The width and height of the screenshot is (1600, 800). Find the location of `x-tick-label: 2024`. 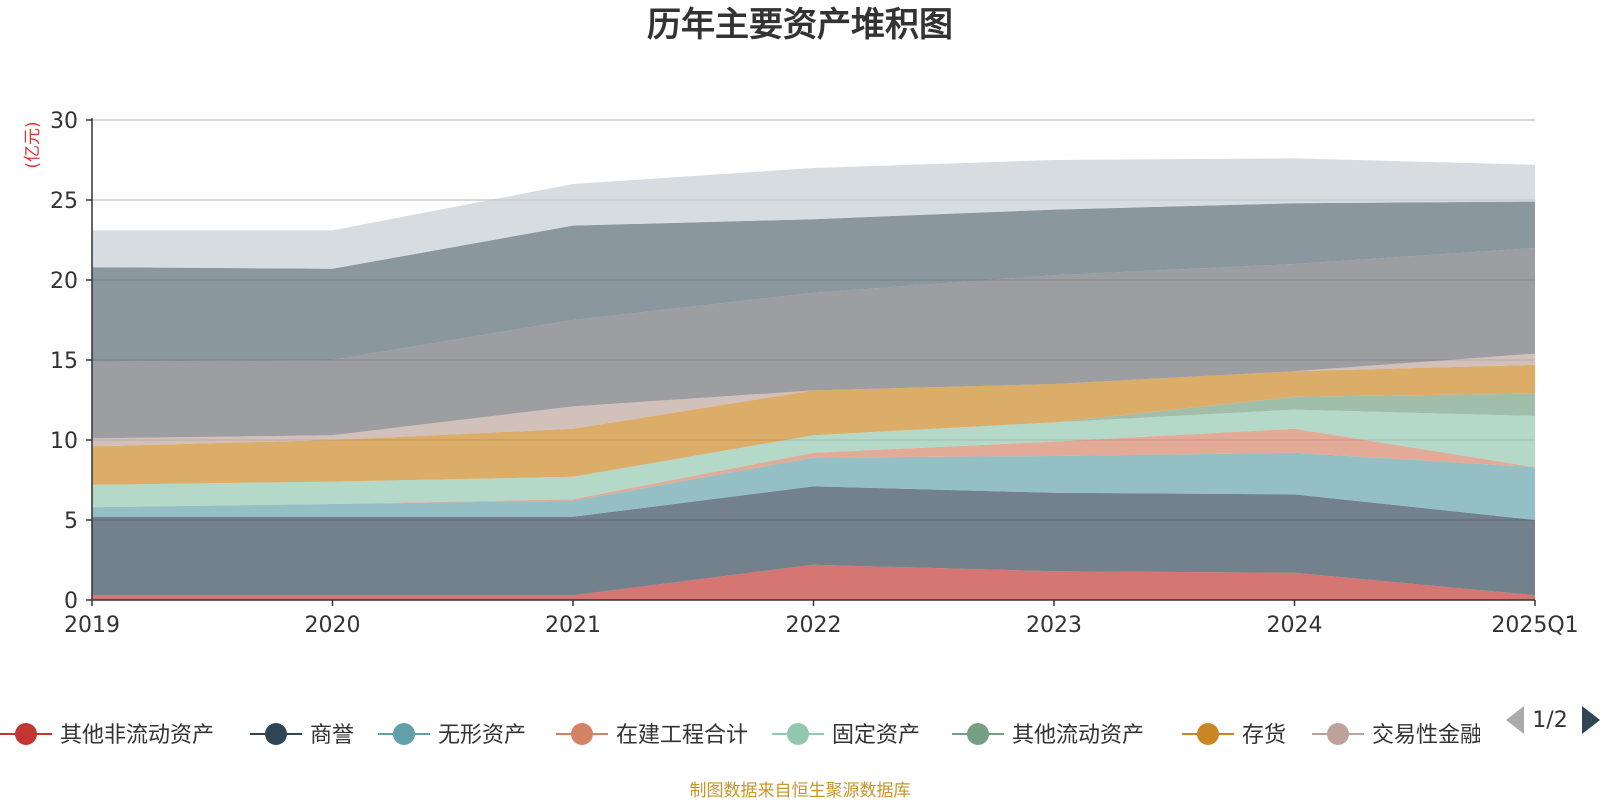

x-tick-label: 2024 is located at coordinates (1295, 625).